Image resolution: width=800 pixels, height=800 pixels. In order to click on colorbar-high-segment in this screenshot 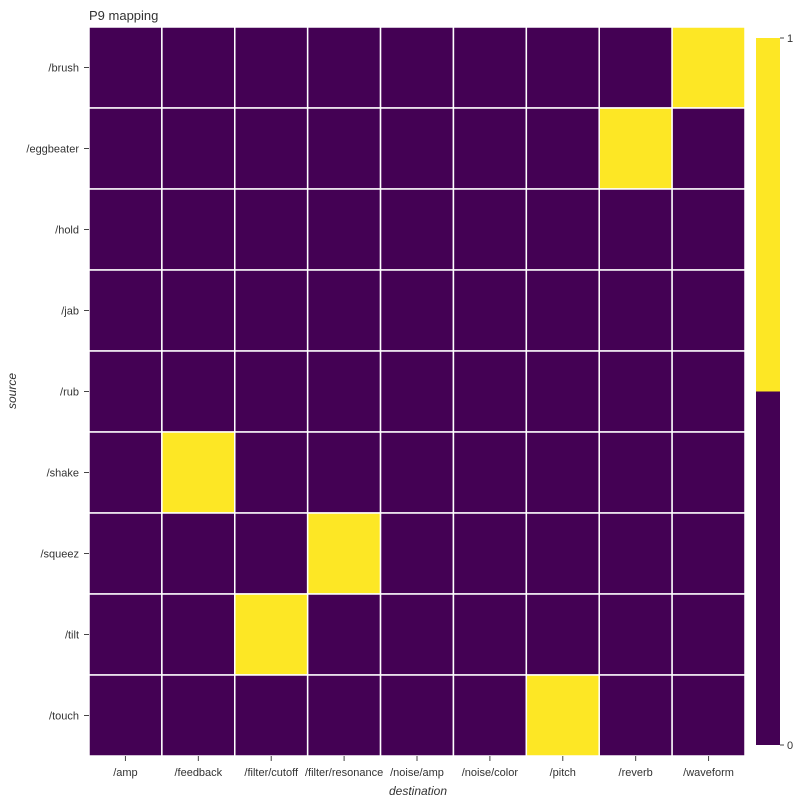, I will do `click(768, 215)`.